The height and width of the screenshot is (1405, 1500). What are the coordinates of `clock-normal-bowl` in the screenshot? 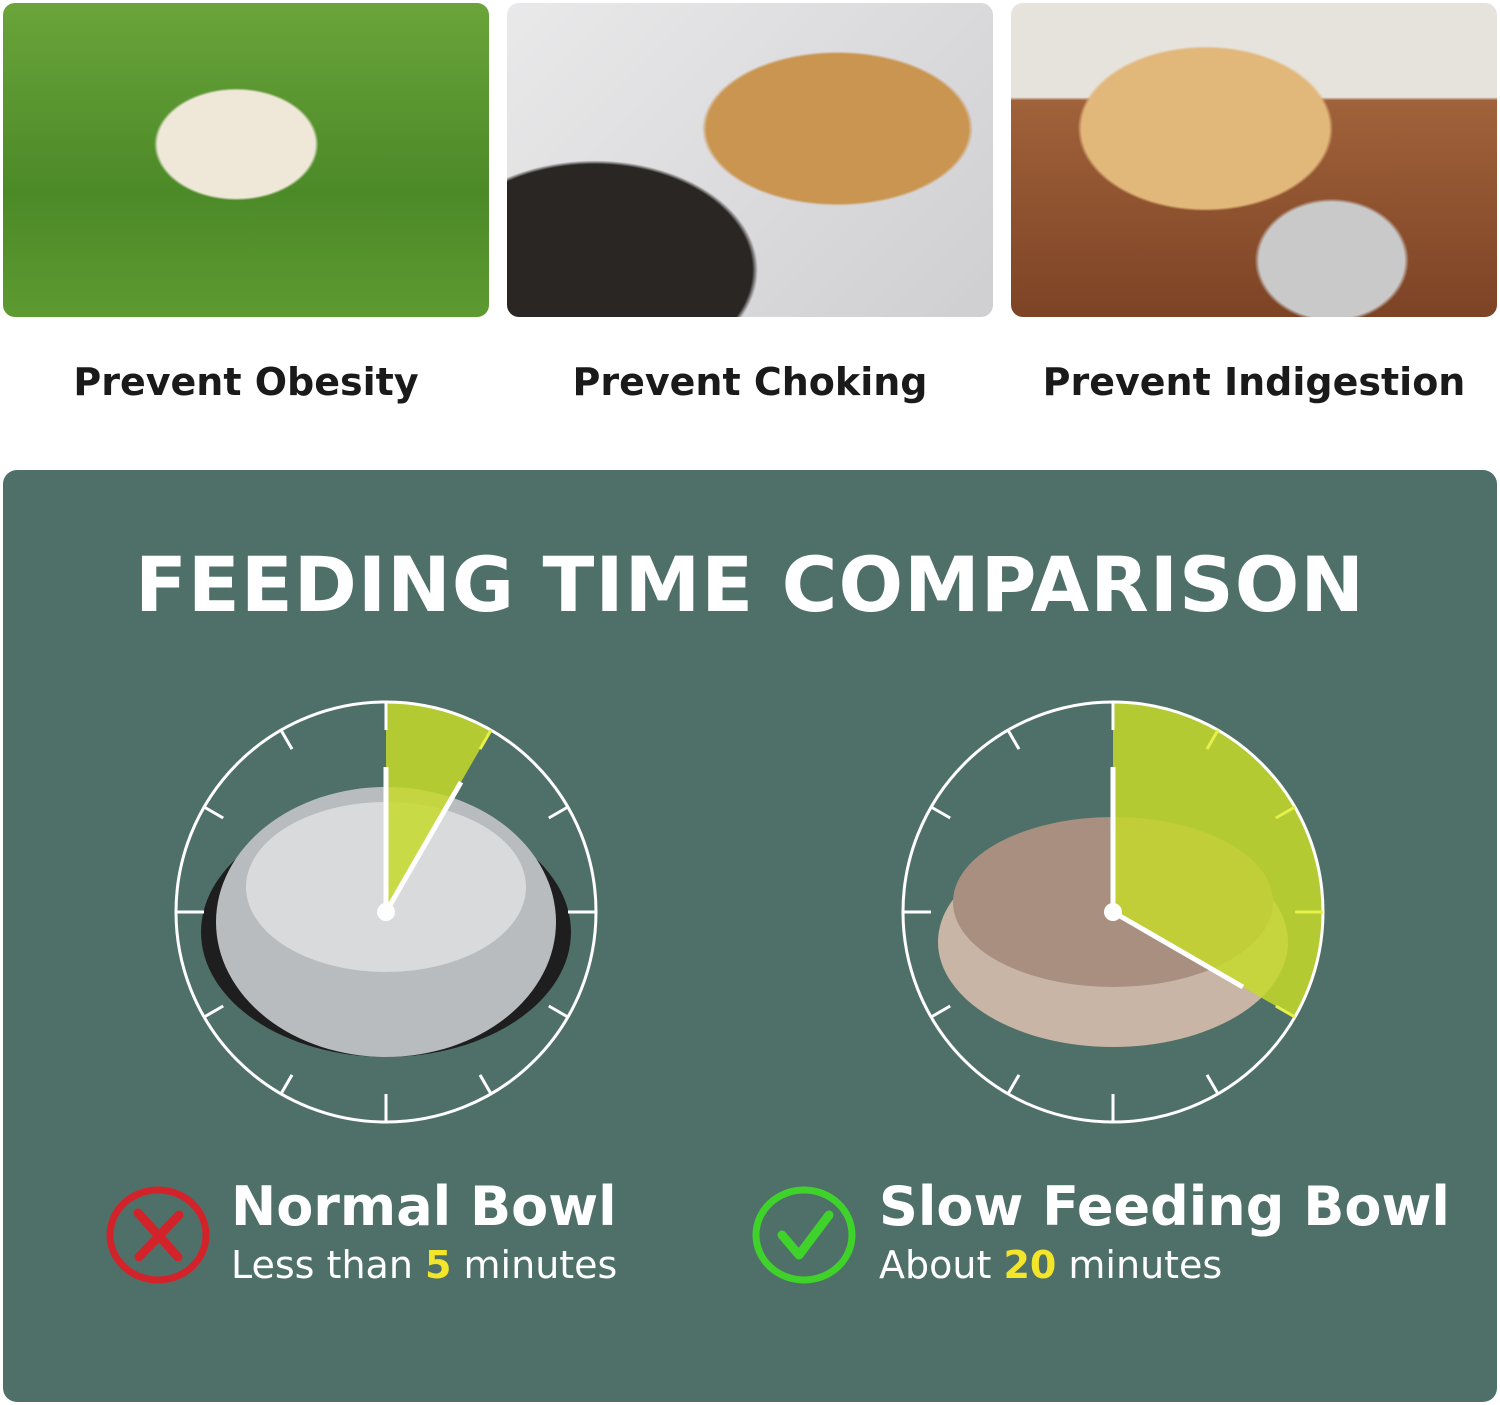 It's located at (386, 912).